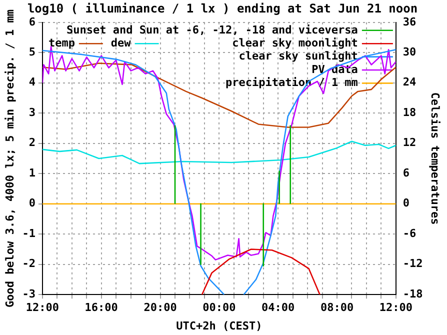  I want to click on y-tick-label: 3, so click(32, 112).